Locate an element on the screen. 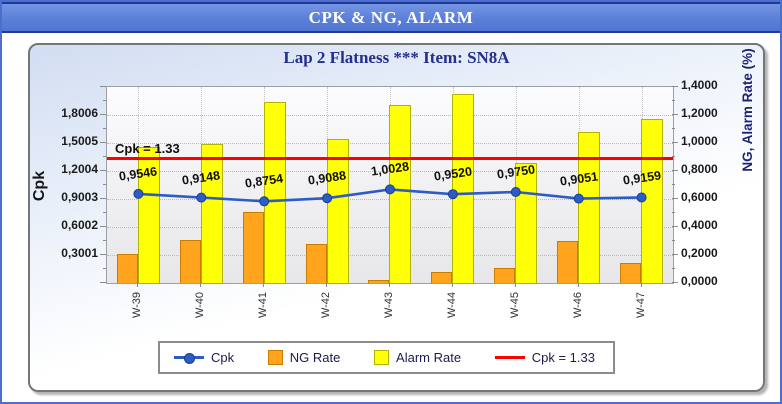  legend-item-alarm-rate: Alarm Rate is located at coordinates (417, 357).